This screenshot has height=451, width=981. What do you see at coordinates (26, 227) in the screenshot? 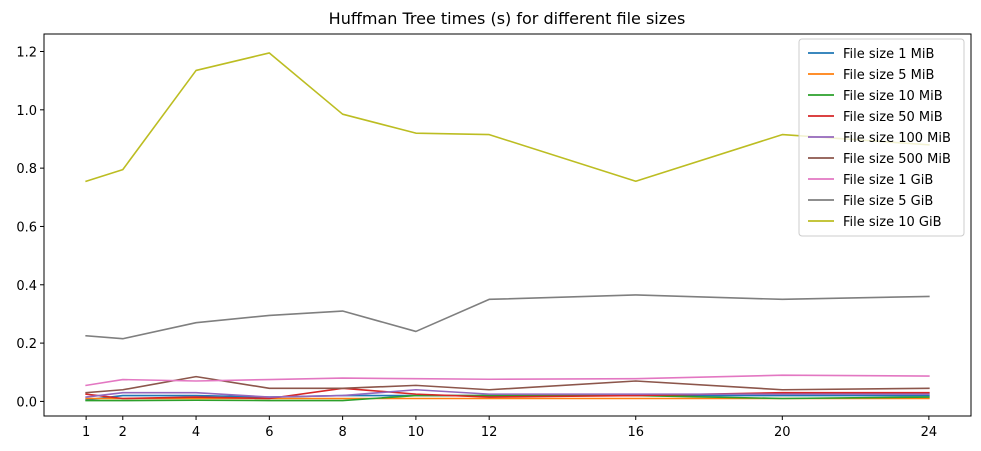
I see `y-tick-label: 0.6` at bounding box center [26, 227].